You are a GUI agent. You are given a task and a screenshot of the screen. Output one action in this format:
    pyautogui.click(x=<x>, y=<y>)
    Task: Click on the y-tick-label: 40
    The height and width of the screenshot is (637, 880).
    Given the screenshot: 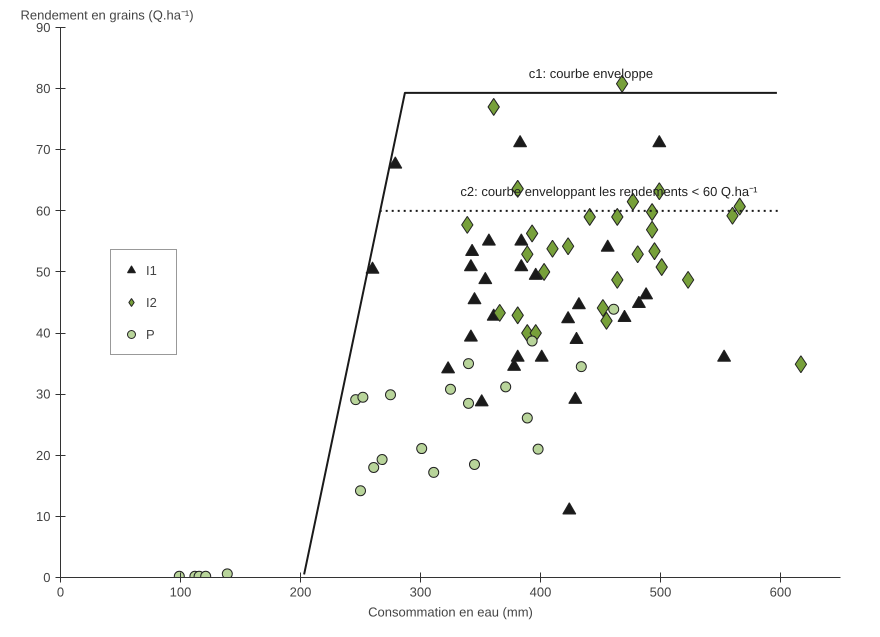 What is the action you would take?
    pyautogui.click(x=43, y=333)
    